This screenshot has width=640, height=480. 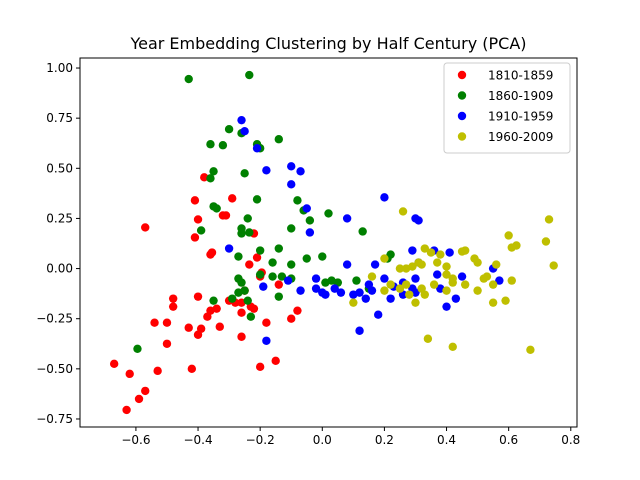 I want to click on x-tick-label: 0.2, so click(x=384, y=440).